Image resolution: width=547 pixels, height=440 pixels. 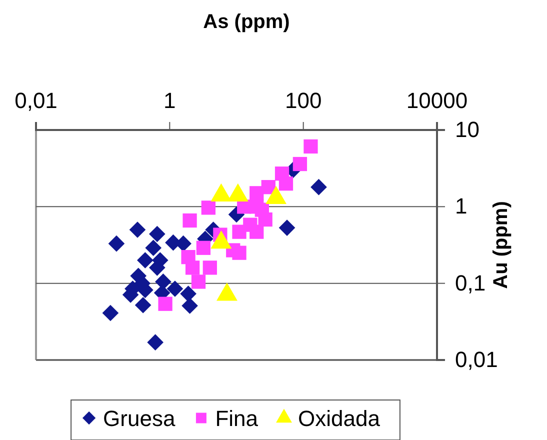 I want to click on y-tick-label: 0,1, so click(x=470, y=283).